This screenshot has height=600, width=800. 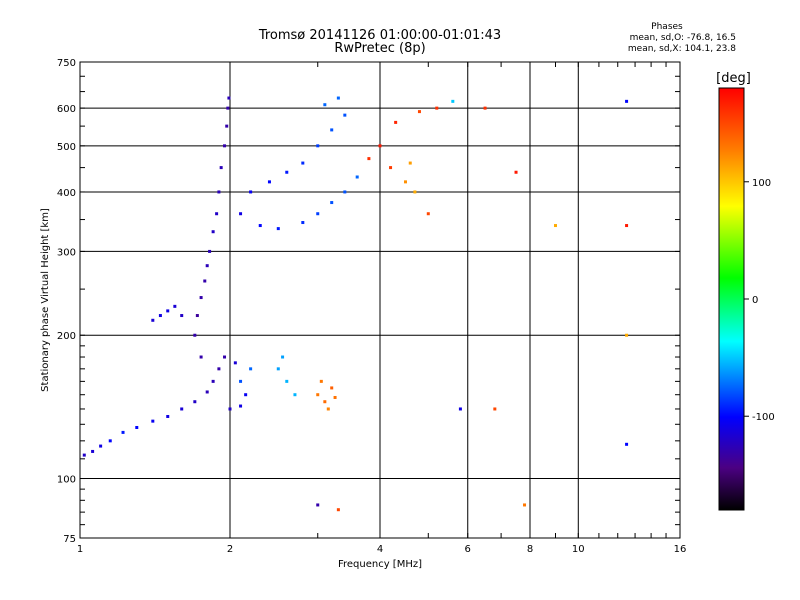 I want to click on colorbar-label: [deg], so click(x=733, y=78).